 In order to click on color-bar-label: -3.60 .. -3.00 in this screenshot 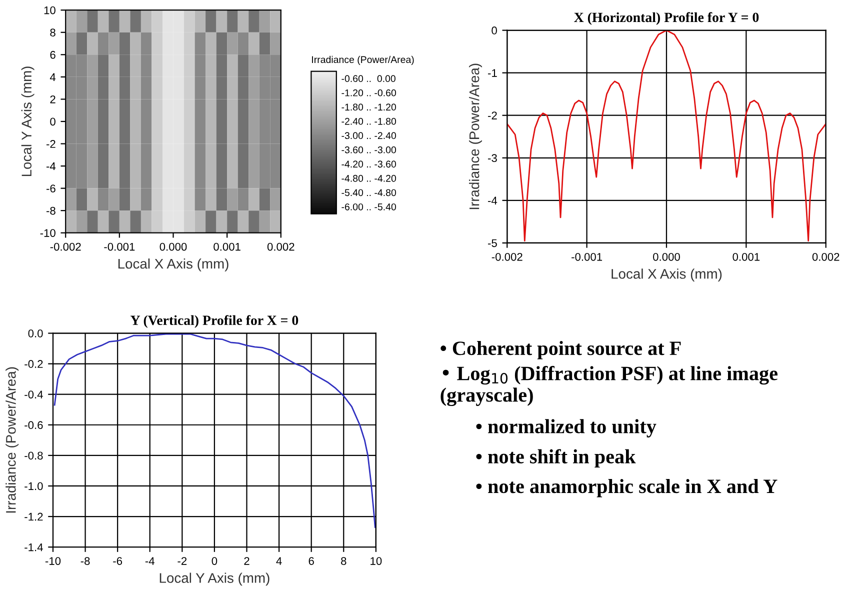, I will do `click(369, 150)`.